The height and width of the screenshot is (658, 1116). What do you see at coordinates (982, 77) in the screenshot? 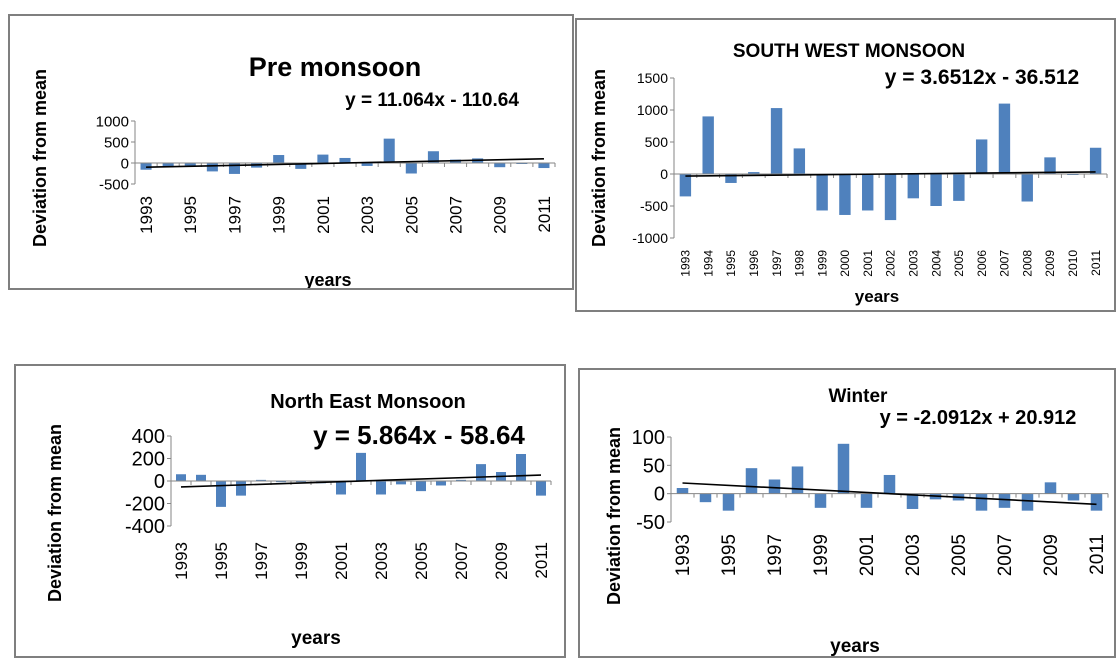
I see `trendline-equation: y = 3.6512x - 36.512` at bounding box center [982, 77].